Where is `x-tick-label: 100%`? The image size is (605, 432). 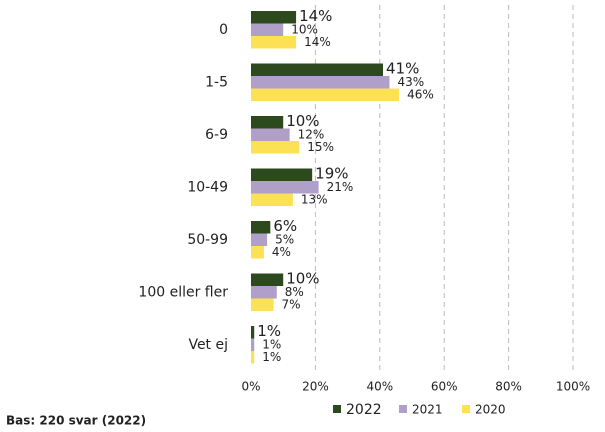
x-tick-label: 100% is located at coordinates (573, 387).